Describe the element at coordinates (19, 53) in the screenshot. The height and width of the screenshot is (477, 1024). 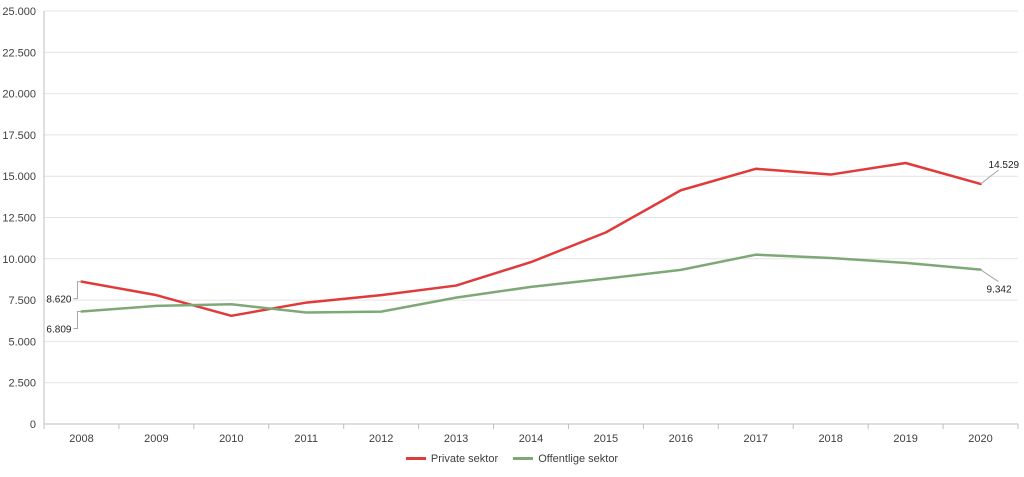
I see `y-tick-label: 22.500` at that location.